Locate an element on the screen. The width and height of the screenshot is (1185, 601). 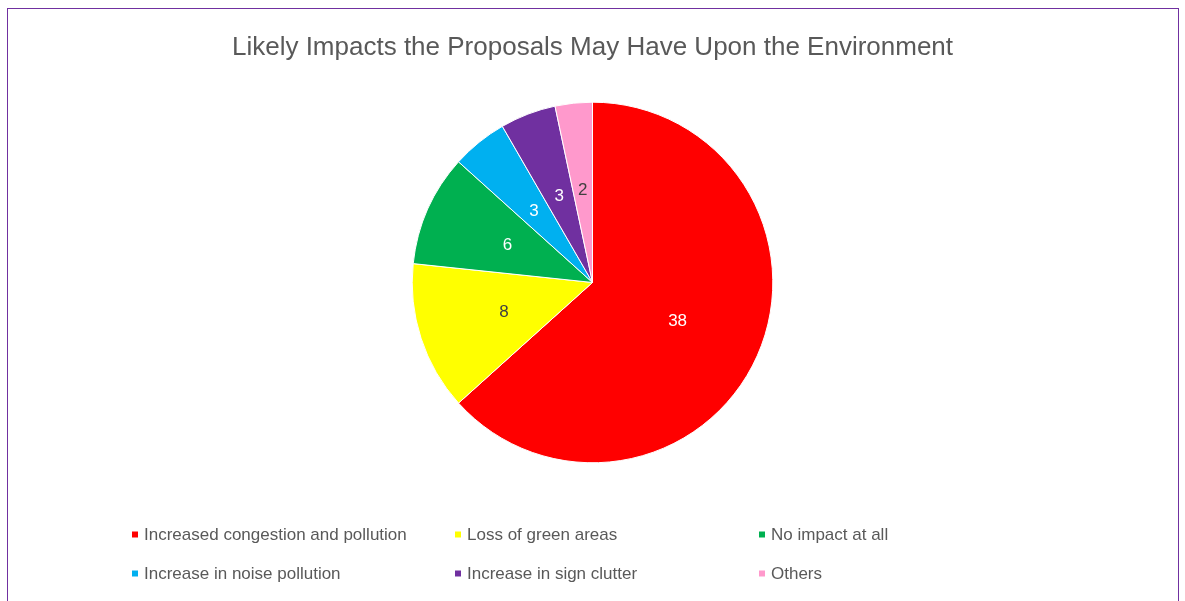
data-label: 6 is located at coordinates (507, 245).